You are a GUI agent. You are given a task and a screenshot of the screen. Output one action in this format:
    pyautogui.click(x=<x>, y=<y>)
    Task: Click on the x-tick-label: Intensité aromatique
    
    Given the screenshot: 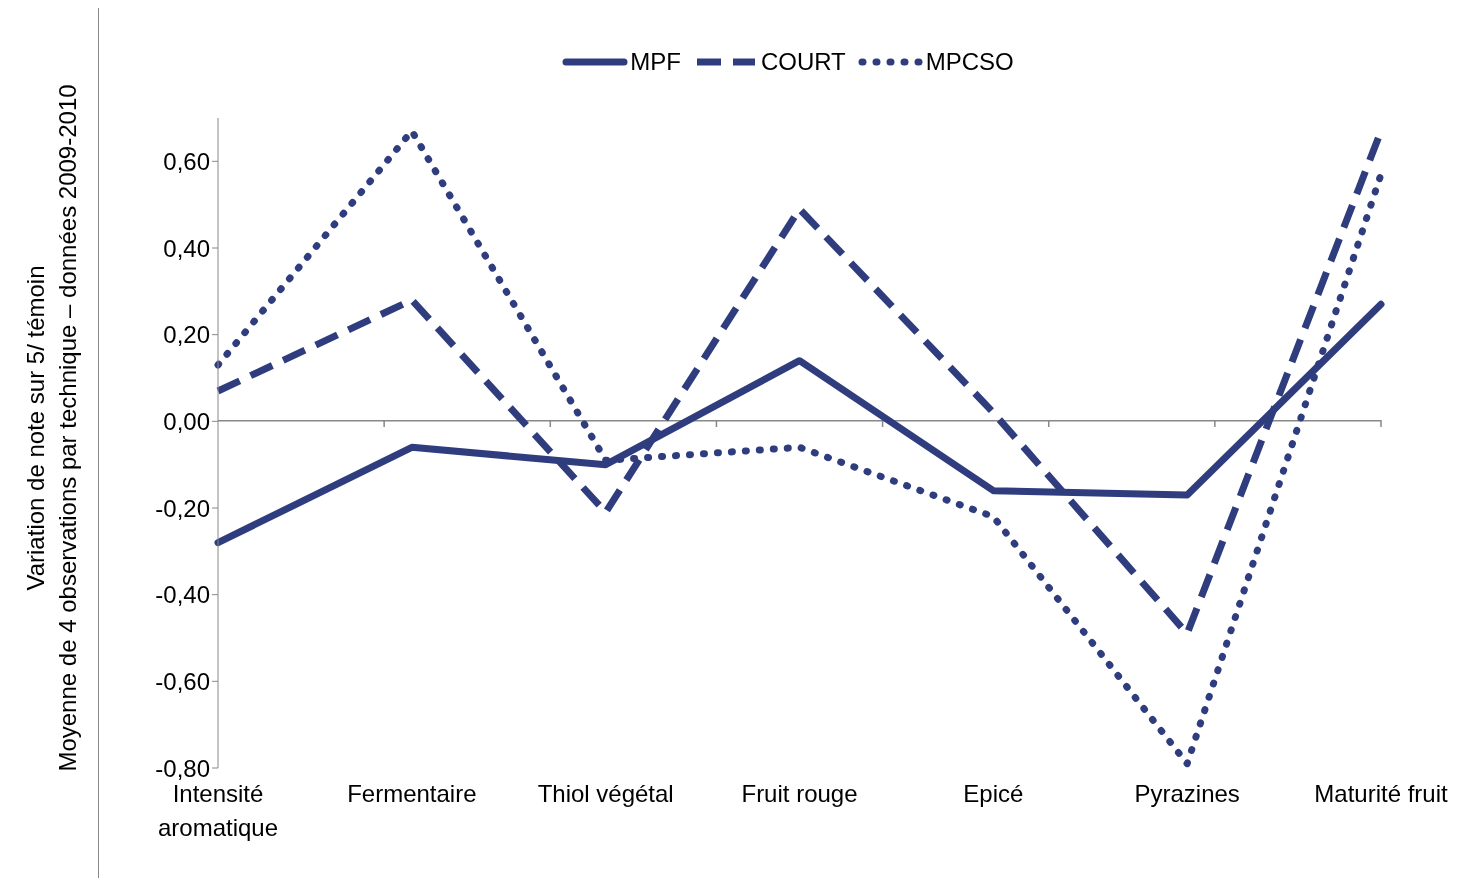 What is the action you would take?
    pyautogui.click(x=218, y=810)
    